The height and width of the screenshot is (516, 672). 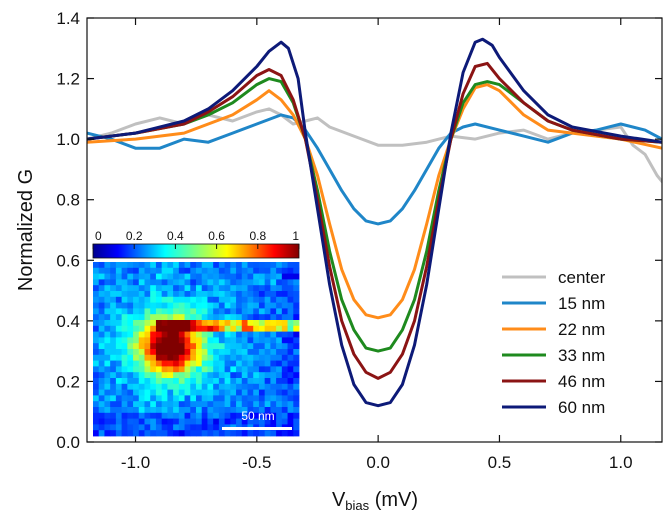 What do you see at coordinates (135, 462) in the screenshot?
I see `x-tick-label: -1.0` at bounding box center [135, 462].